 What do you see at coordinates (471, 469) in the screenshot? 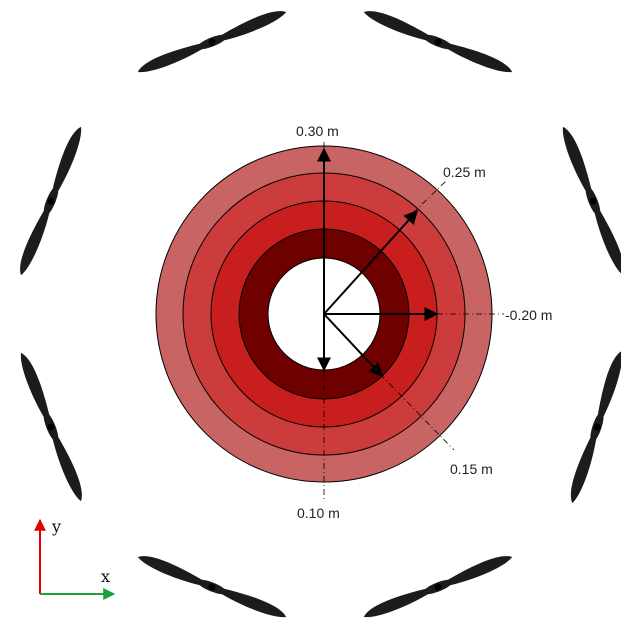
I see `label-015: 0.15 m` at bounding box center [471, 469].